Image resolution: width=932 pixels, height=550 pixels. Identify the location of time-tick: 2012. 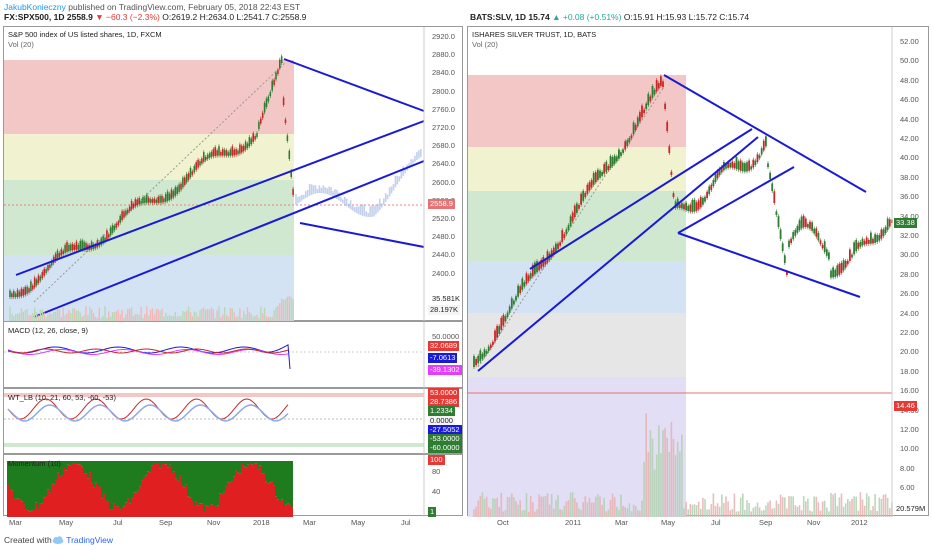
(859, 522).